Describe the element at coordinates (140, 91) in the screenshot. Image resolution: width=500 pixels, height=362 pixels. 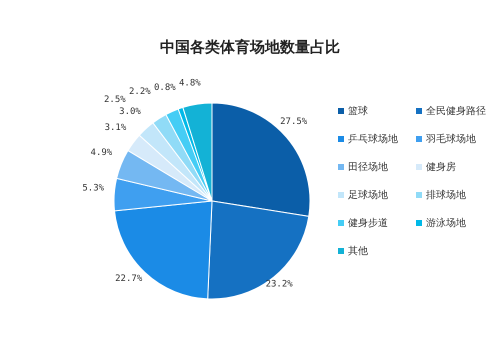
I see `data-label: 2.2%` at that location.